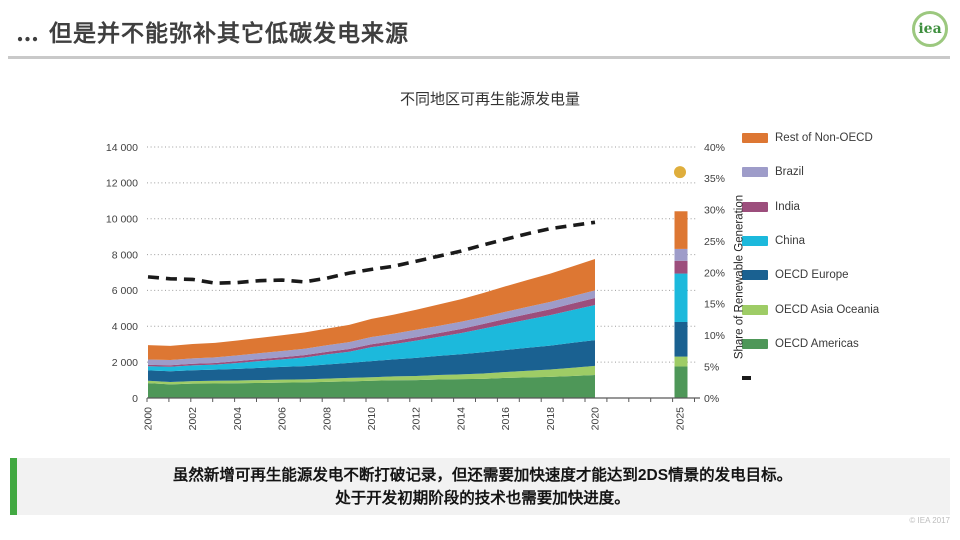 The height and width of the screenshot is (540, 960). Describe the element at coordinates (827, 309) in the screenshot. I see `legend-label: OECD Asia Oceania` at that location.